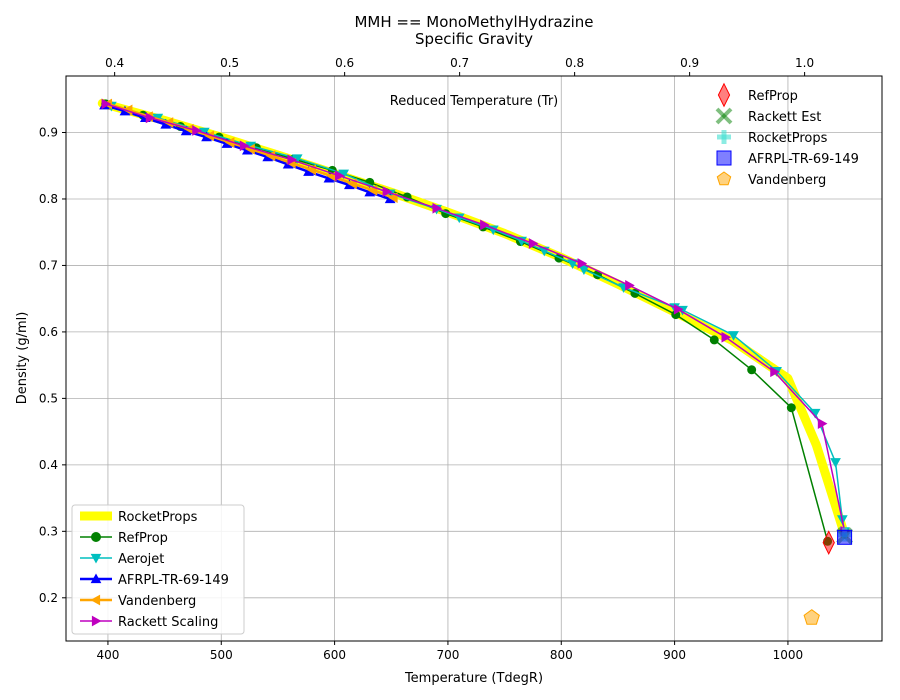  I want to click on legend-entry: Aerojet, so click(122, 559).